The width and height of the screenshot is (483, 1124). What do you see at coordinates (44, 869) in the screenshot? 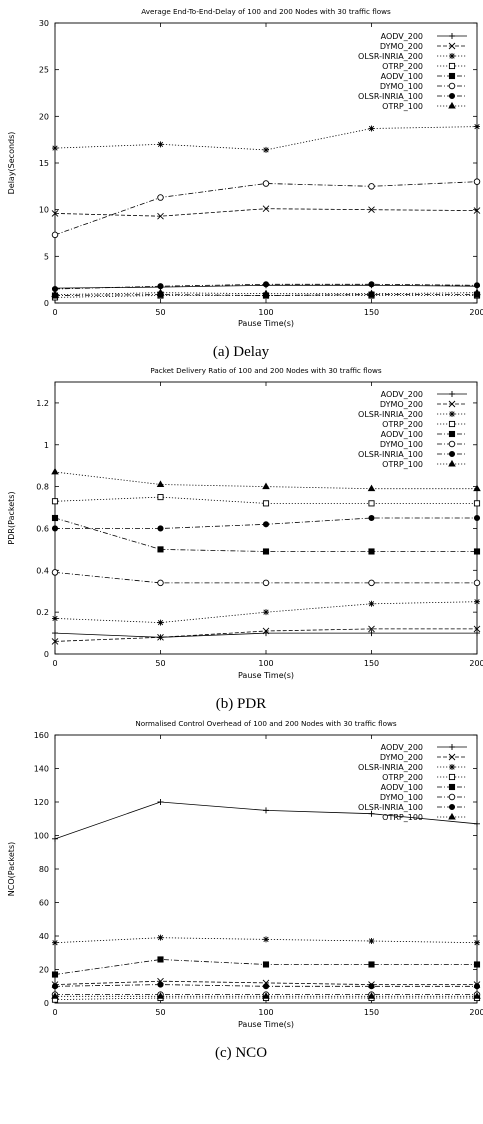
I see `y-tick-label: 80` at bounding box center [44, 869].